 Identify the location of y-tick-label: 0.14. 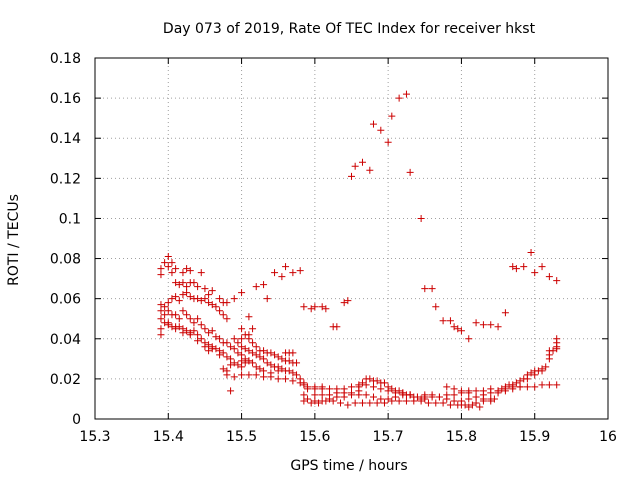
(65, 139).